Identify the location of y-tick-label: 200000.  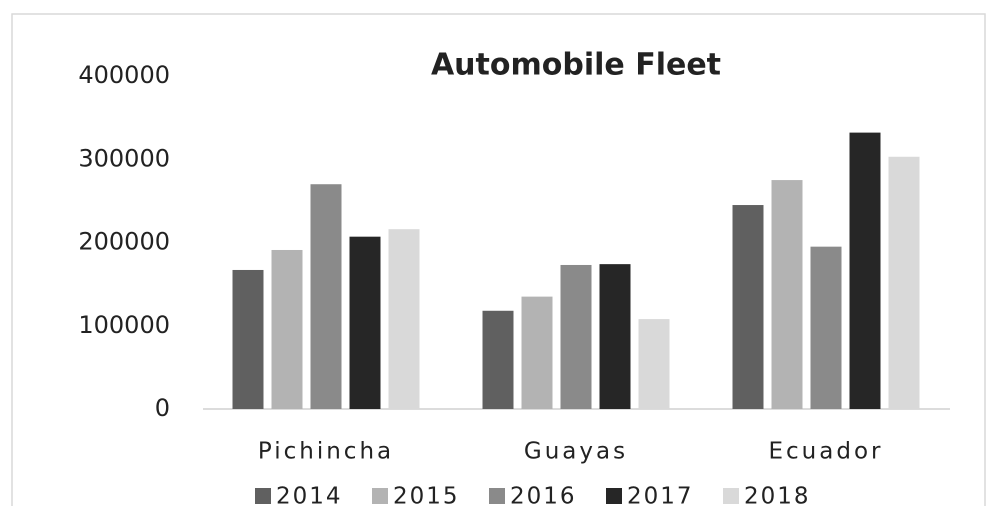
(124, 242).